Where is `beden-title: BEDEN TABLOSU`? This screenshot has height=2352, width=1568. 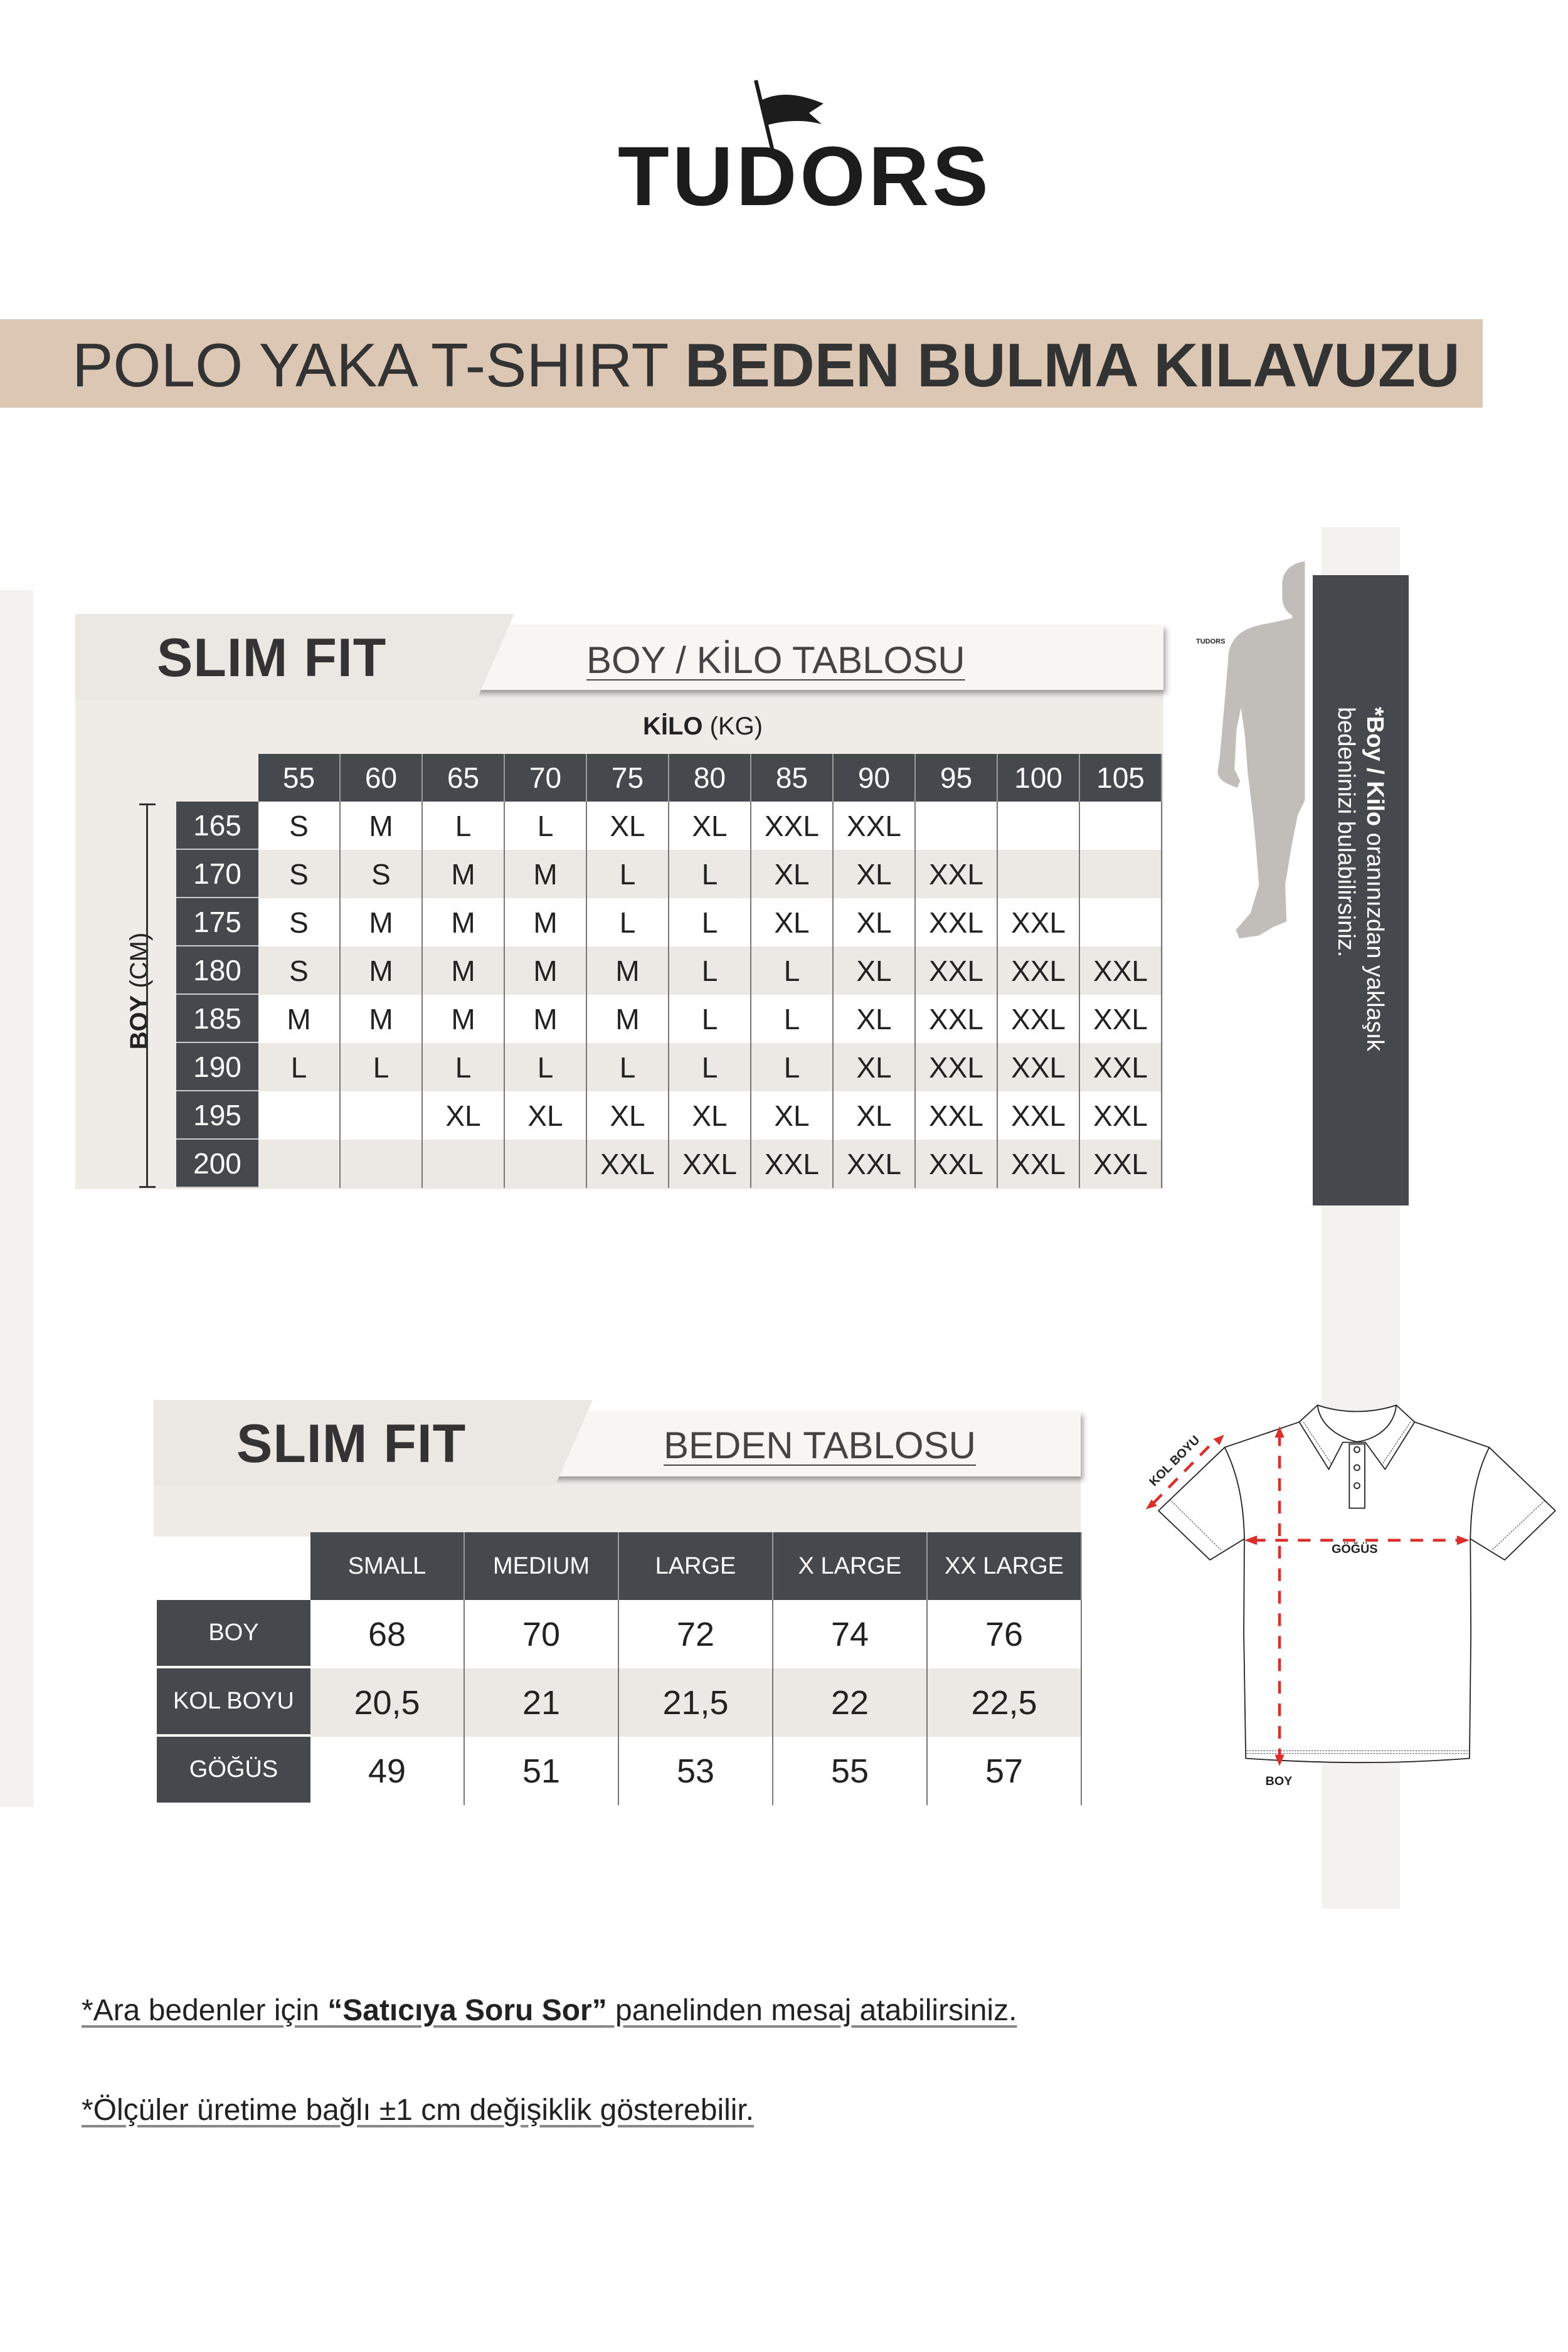 beden-title: BEDEN TABLOSU is located at coordinates (820, 1445).